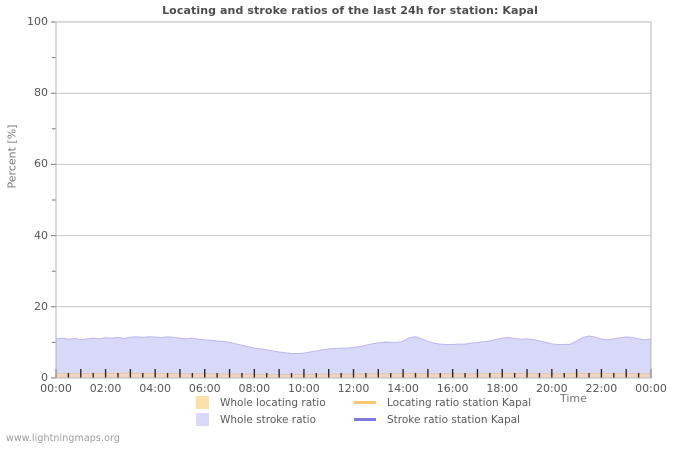 The width and height of the screenshot is (700, 450). I want to click on legend-item-stroke-ratio-station: Stroke ratio station Kapal, so click(504, 420).